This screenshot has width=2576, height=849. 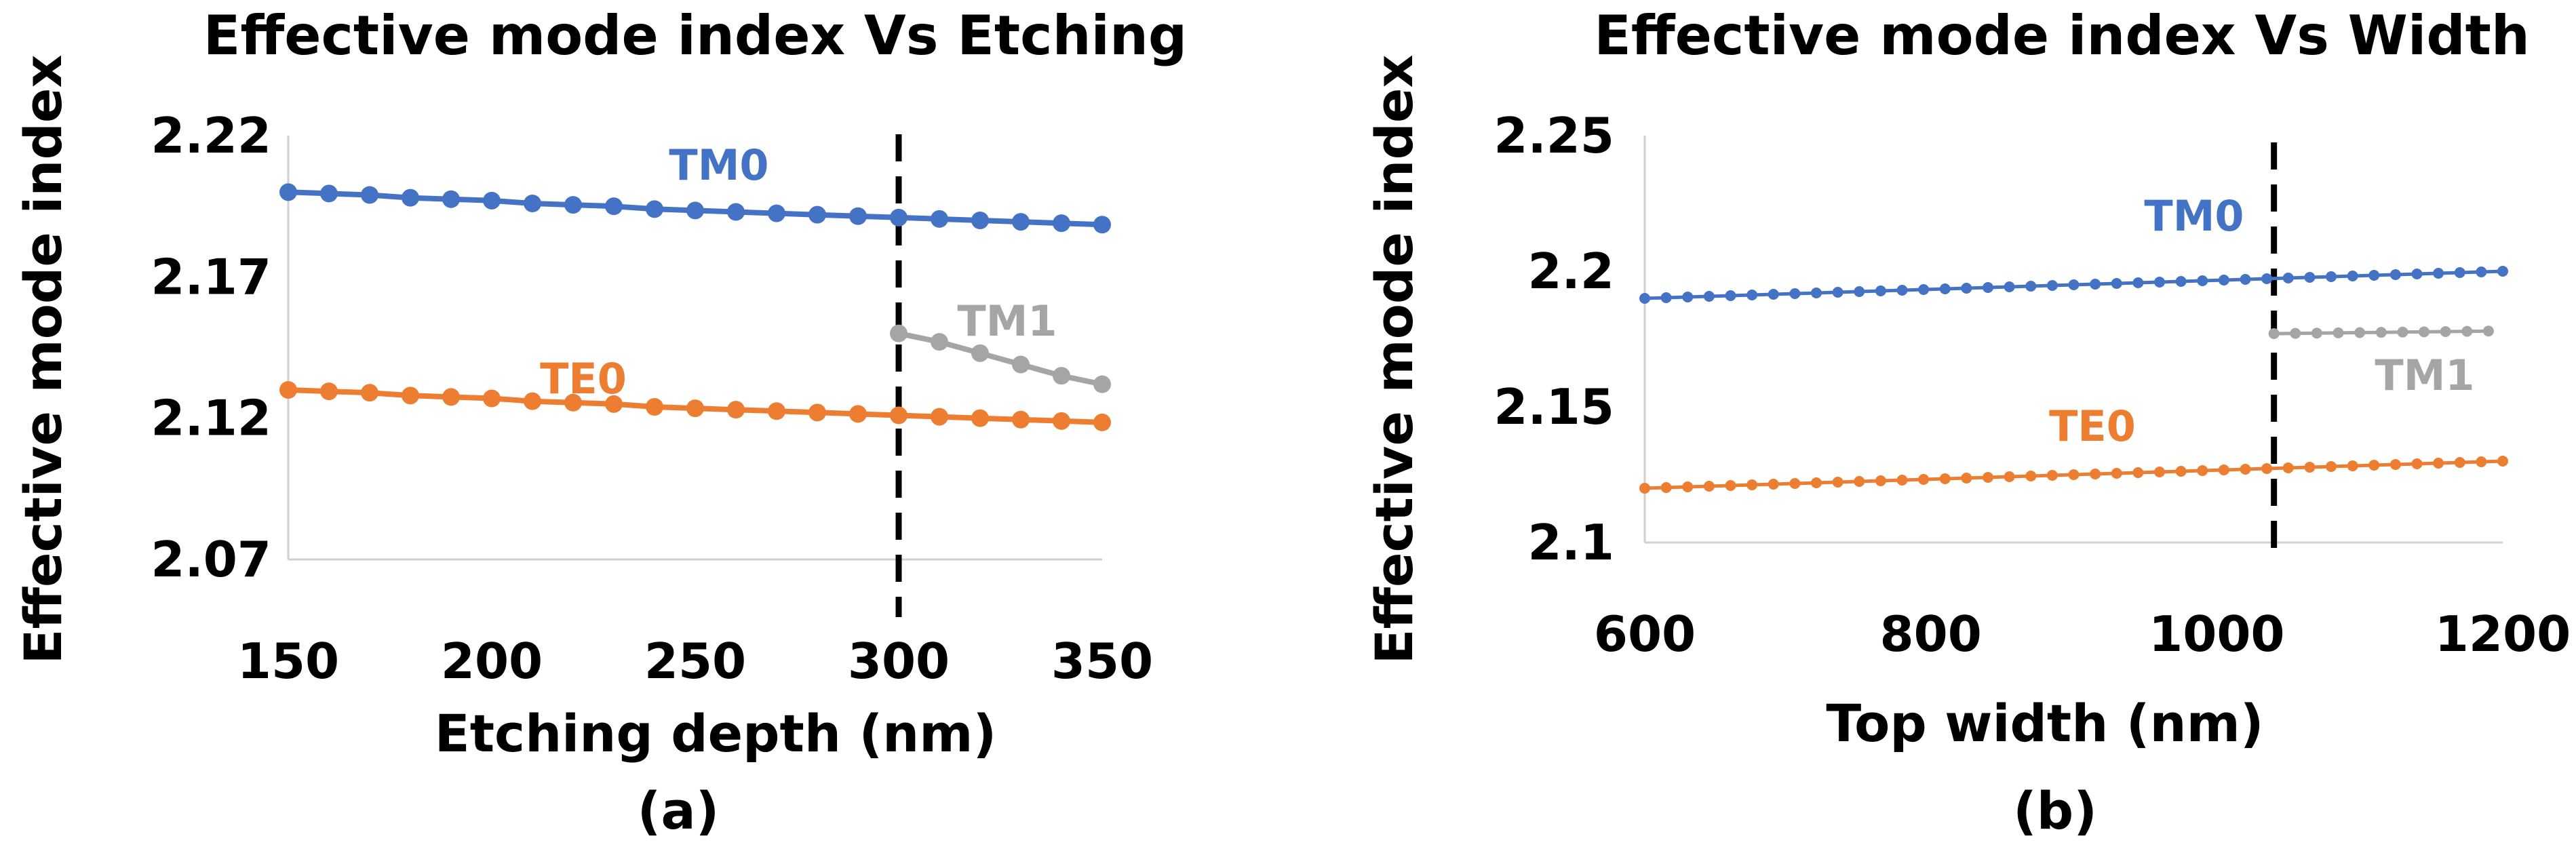 What do you see at coordinates (1554, 406) in the screenshot?
I see `chart-b-ytick-label: 2.15` at bounding box center [1554, 406].